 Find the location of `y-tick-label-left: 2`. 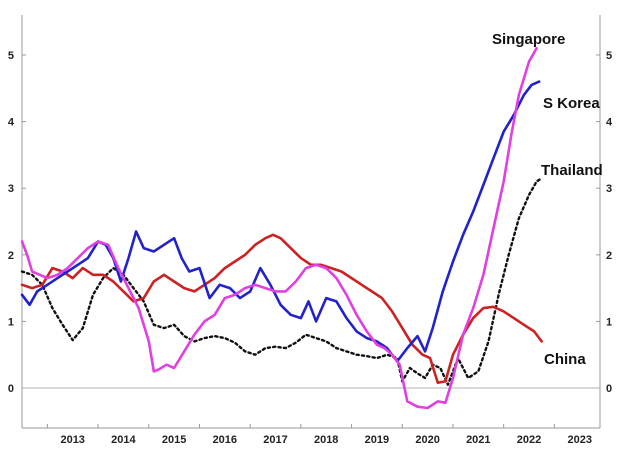

y-tick-label-left: 2 is located at coordinates (11, 256).